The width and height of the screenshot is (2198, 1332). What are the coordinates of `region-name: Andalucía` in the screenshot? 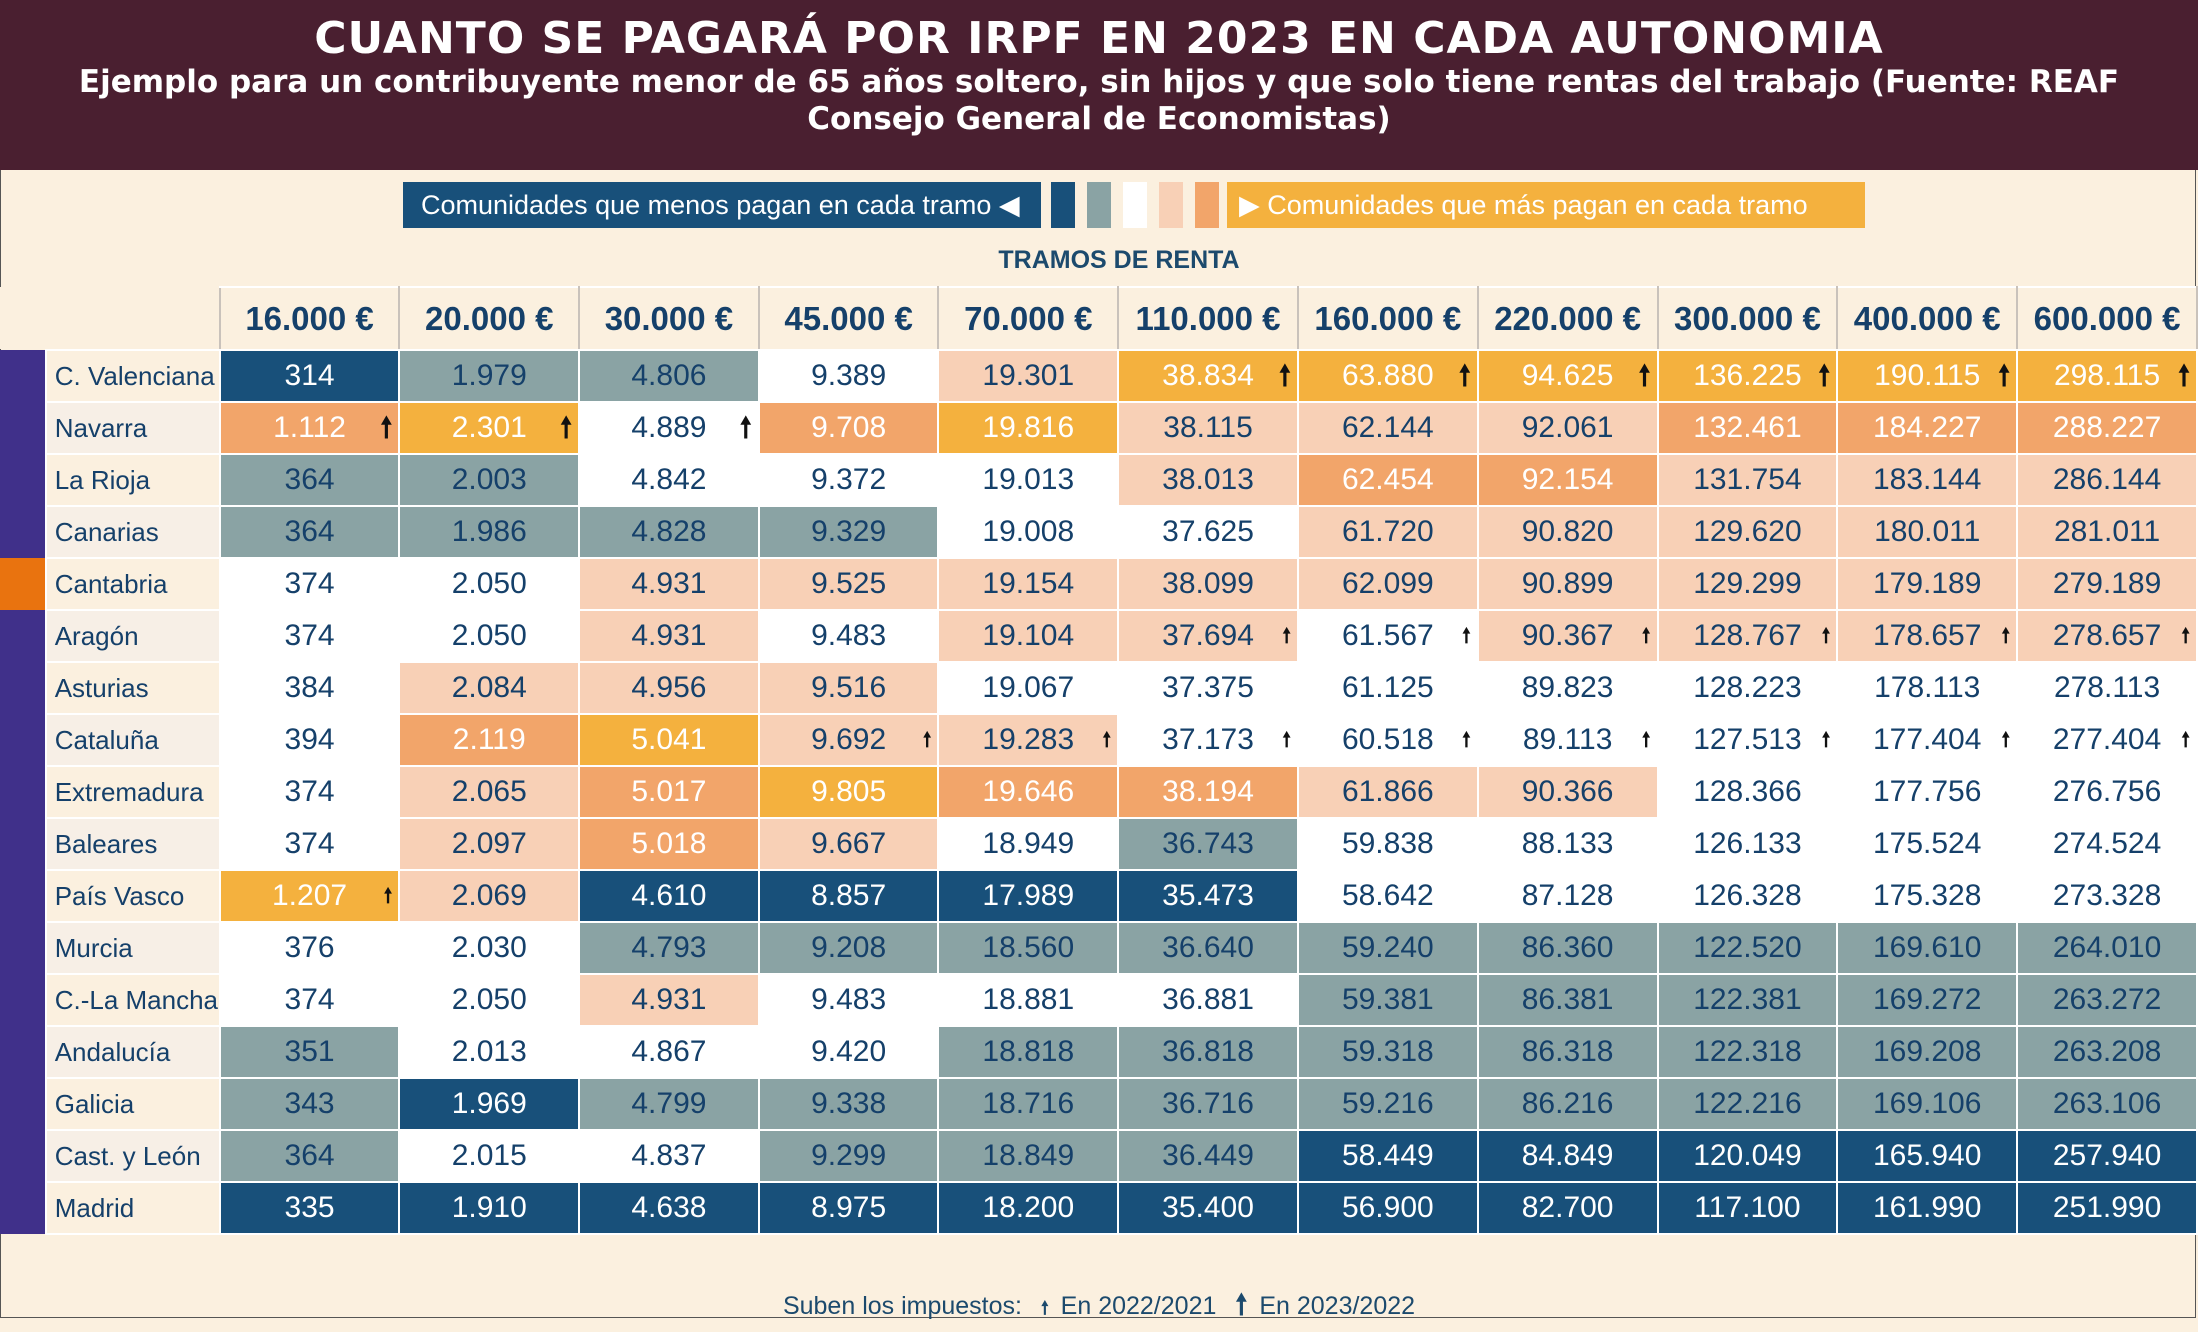 It's located at (132, 1052).